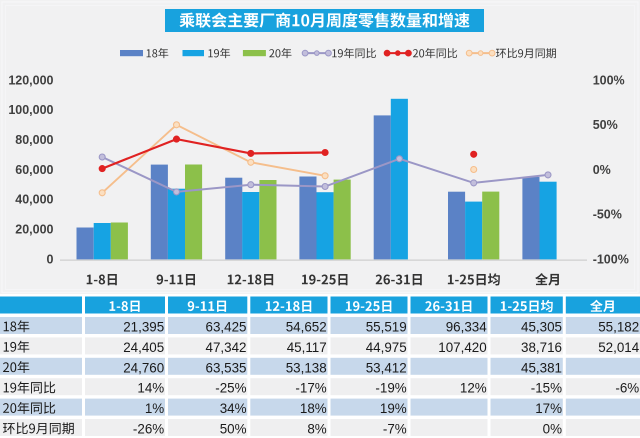 The image size is (640, 438). What do you see at coordinates (390, 388) in the screenshot?
I see `svg-text: -19%` at bounding box center [390, 388].